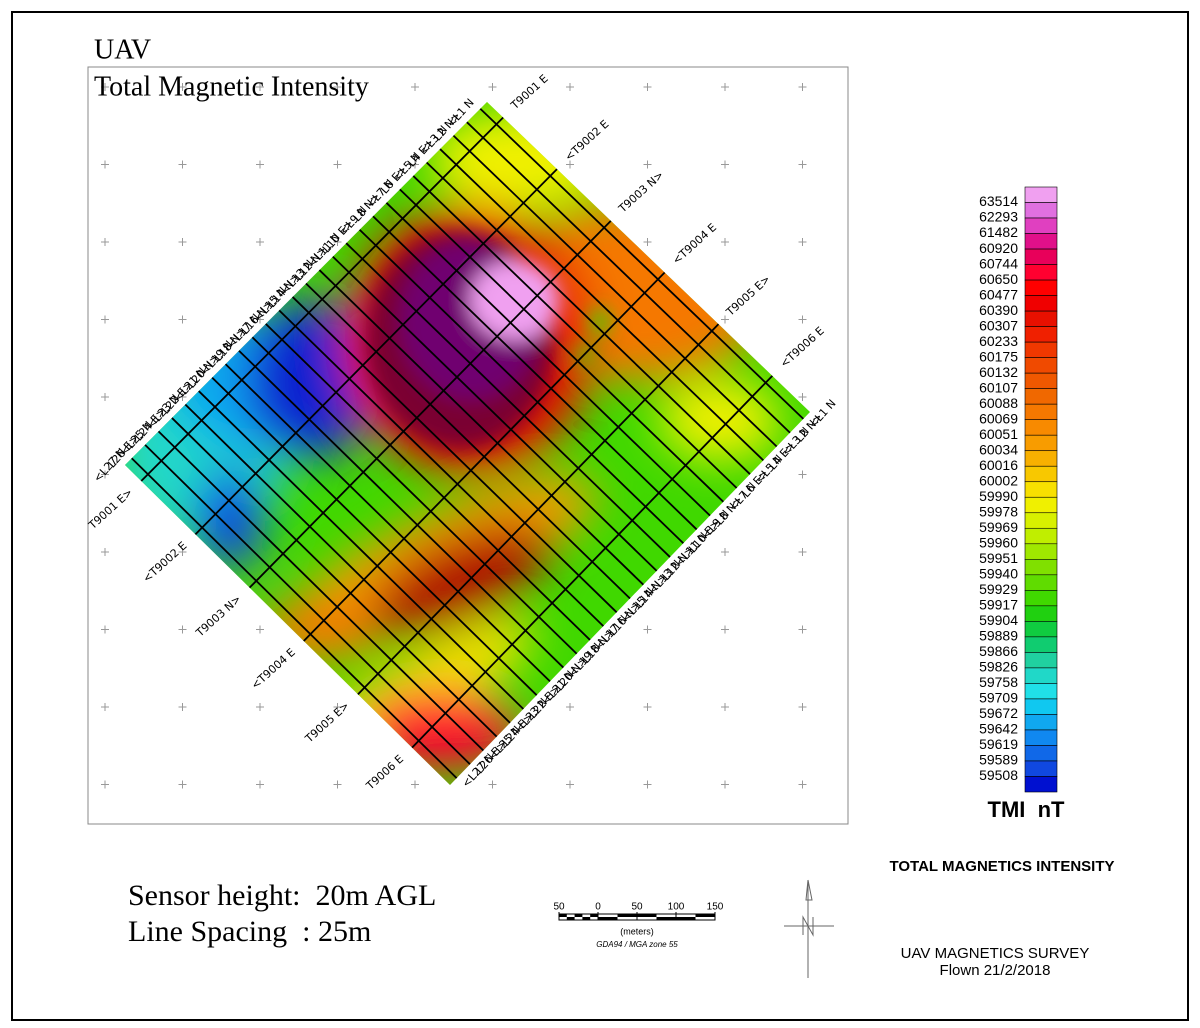 The image size is (1200, 1028). Describe the element at coordinates (998, 729) in the screenshot. I see `legend-label: 59642` at that location.